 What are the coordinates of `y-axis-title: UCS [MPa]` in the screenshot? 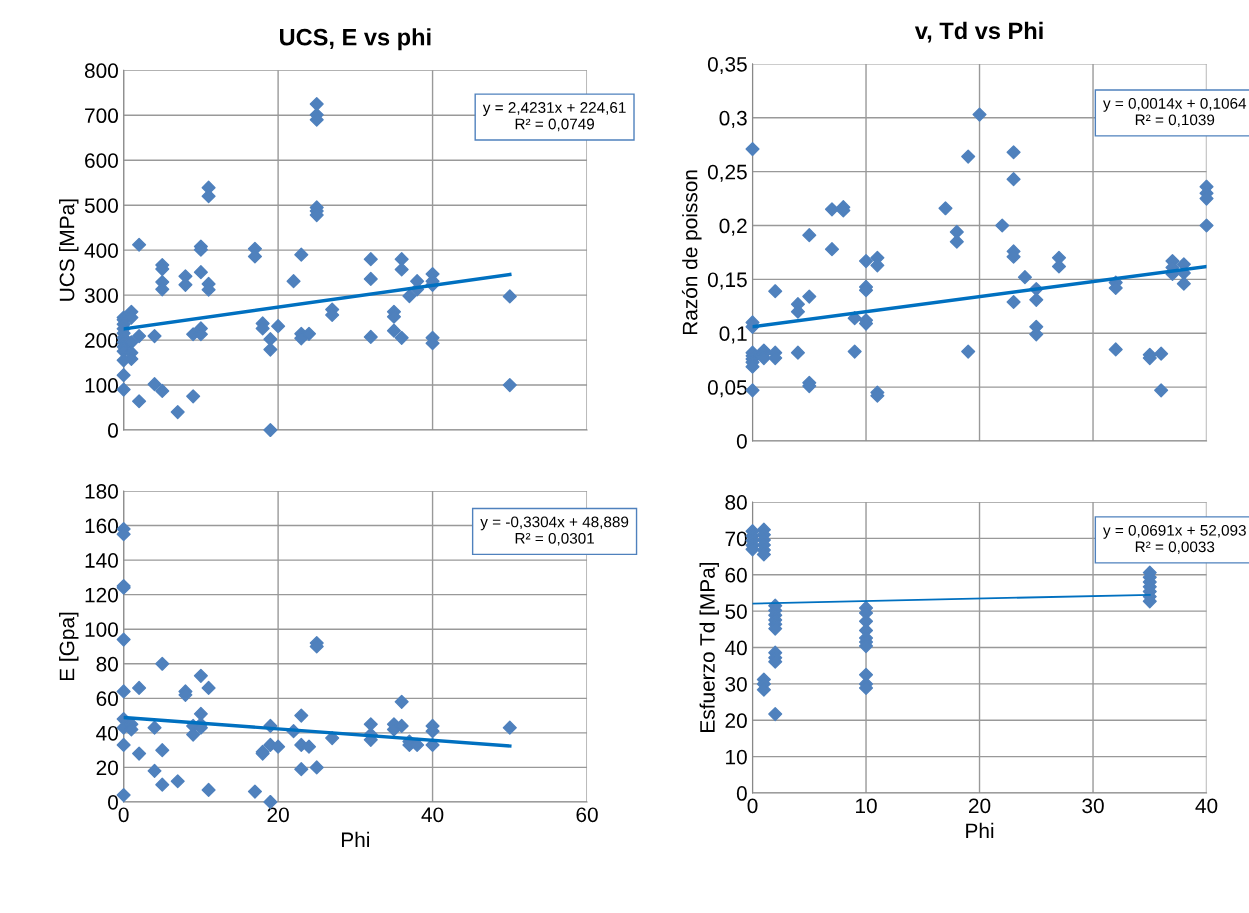 It's located at (69, 250).